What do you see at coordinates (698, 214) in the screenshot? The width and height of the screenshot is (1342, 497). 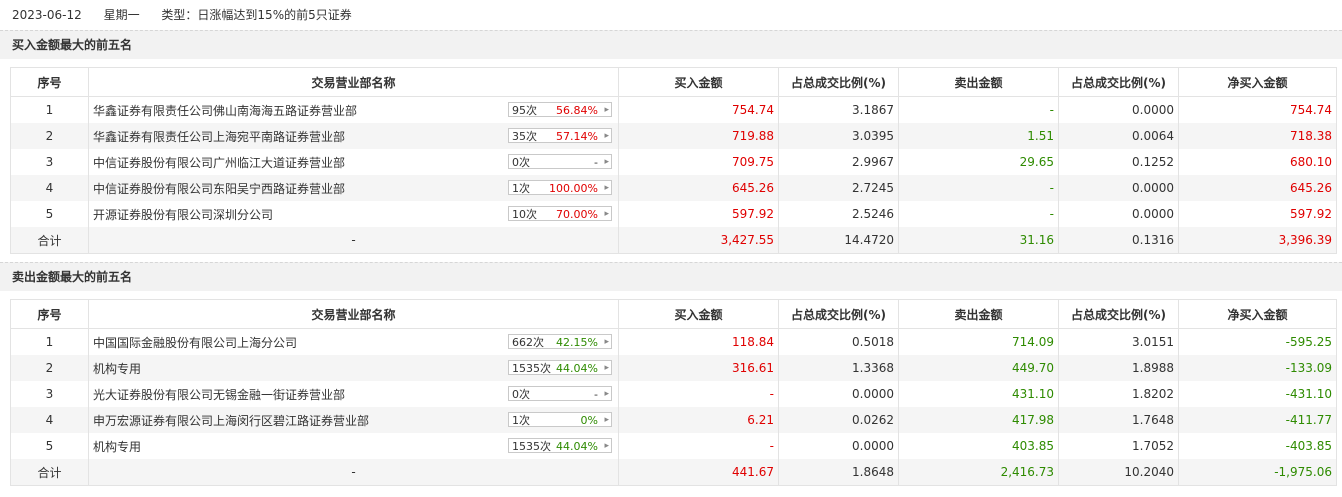 I see `buy-amount: 597.92` at bounding box center [698, 214].